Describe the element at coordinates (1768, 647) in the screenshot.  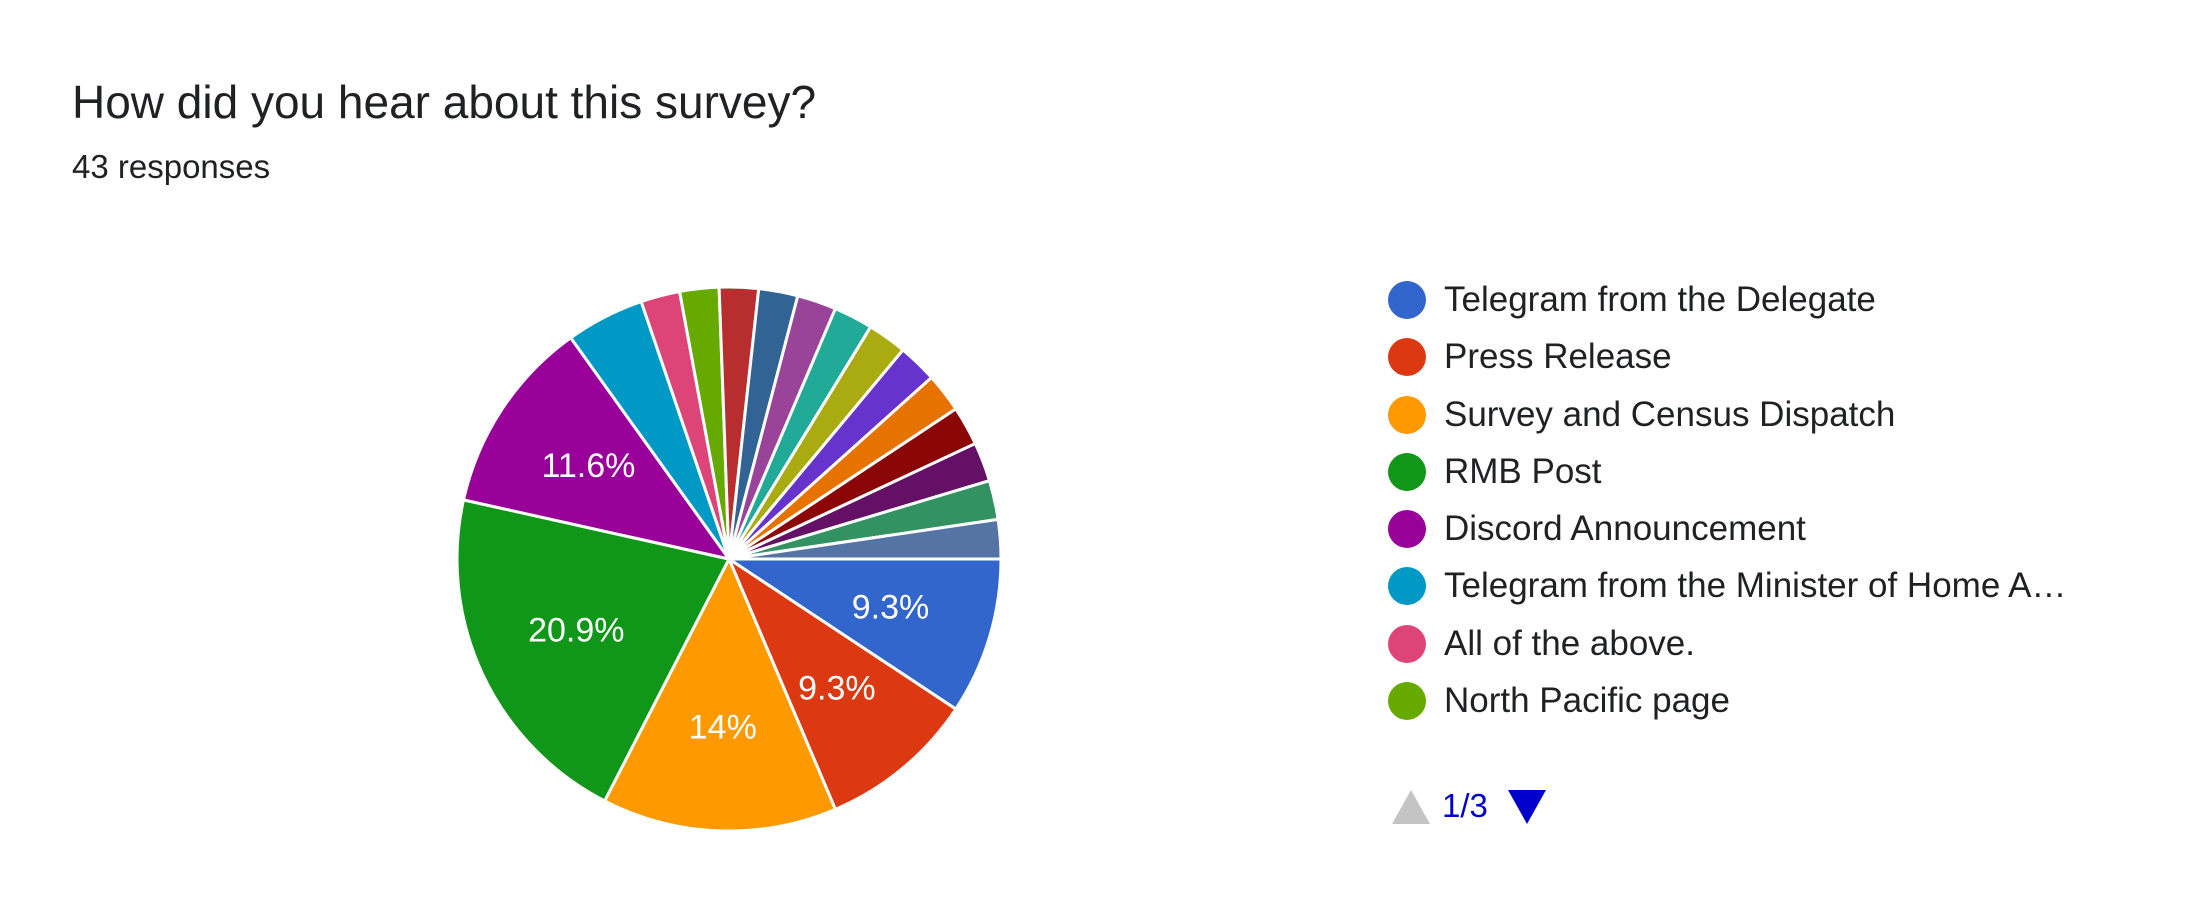
I see `legend-item: All of the above.` at that location.